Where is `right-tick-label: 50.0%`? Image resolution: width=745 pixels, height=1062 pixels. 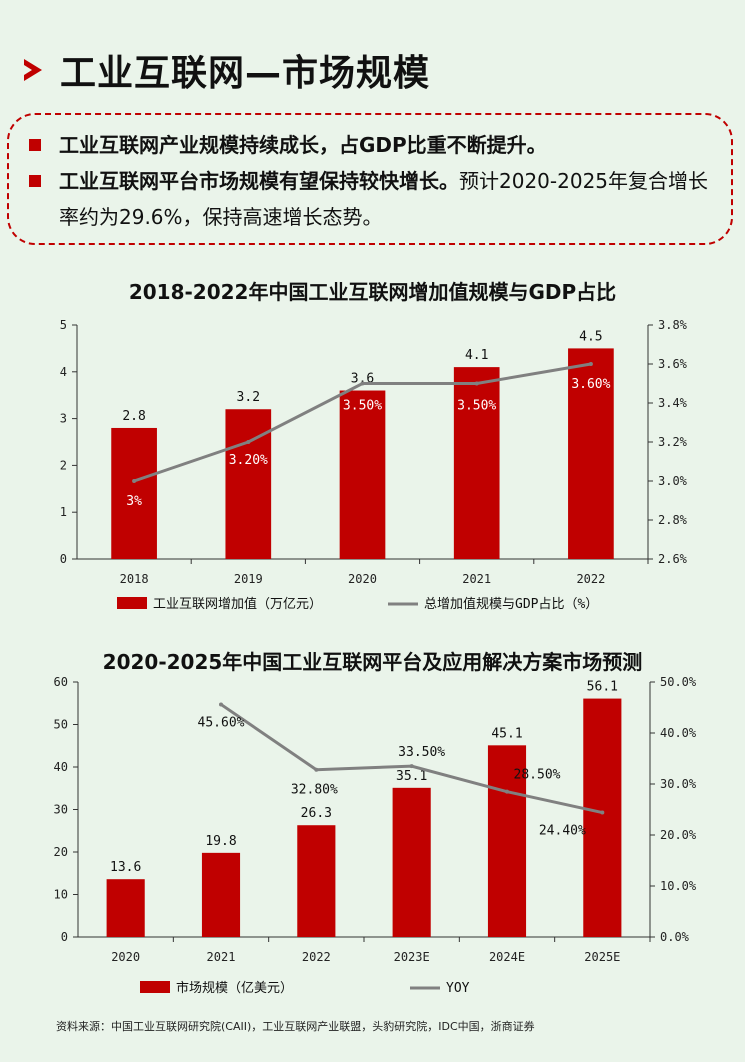 right-tick-label: 50.0% is located at coordinates (678, 682).